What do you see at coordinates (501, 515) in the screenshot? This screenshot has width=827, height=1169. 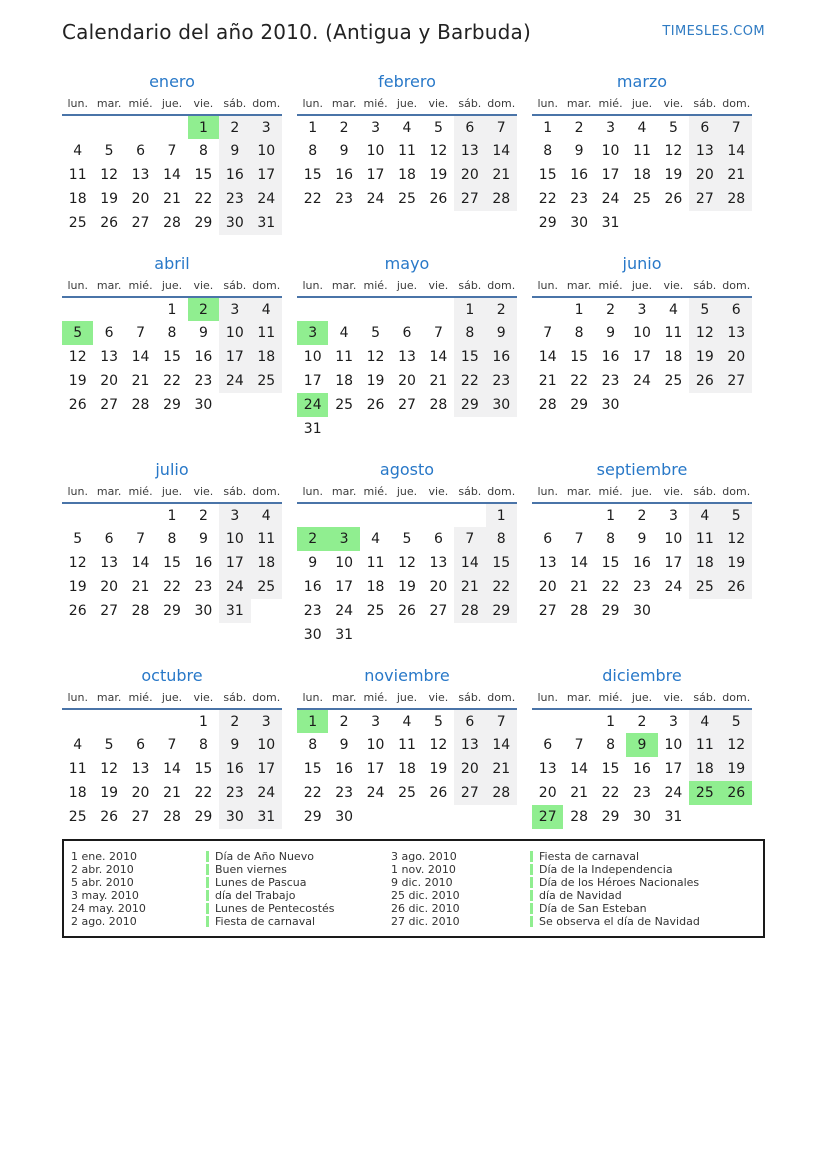 I see `day-cell-weekend: 1` at bounding box center [501, 515].